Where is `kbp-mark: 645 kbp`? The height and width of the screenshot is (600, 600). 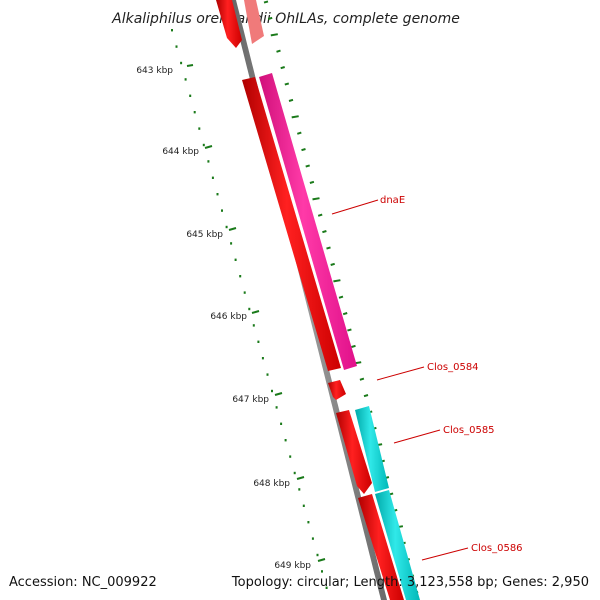
kbp-mark: 645 kbp is located at coordinates (211, 233).